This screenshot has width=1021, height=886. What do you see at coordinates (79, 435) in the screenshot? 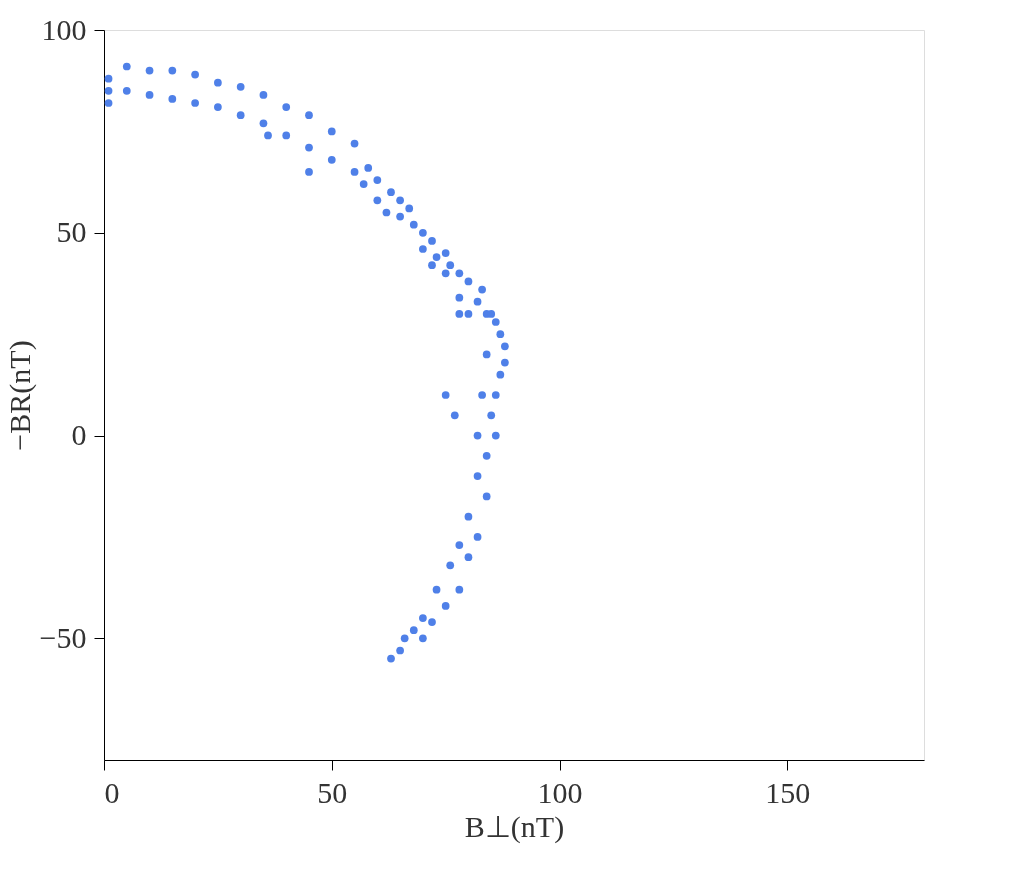
I see `y-tick-label: 0` at bounding box center [79, 435].